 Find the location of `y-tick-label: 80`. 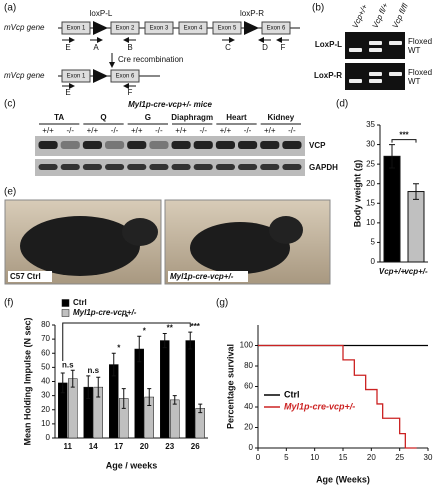

y-tick-label: 80 is located at coordinates (248, 365).